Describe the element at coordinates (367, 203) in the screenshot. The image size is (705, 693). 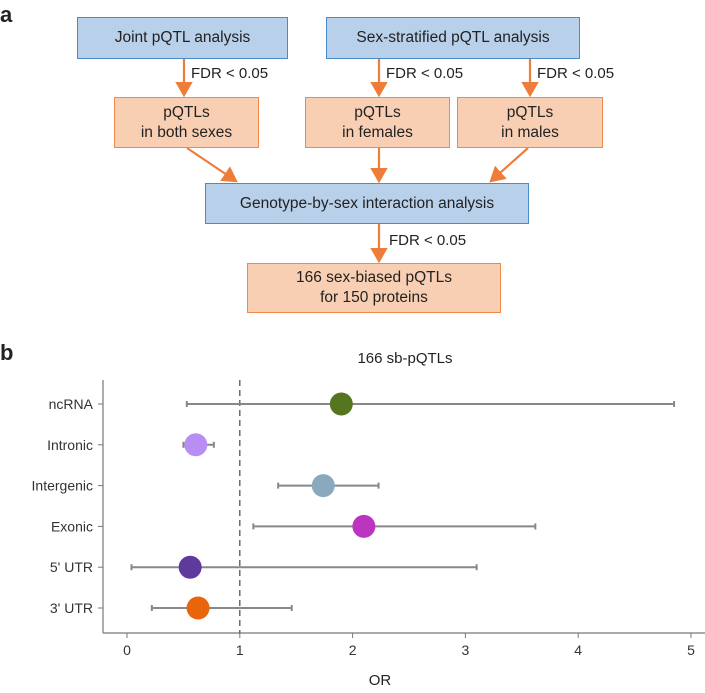
I see `interaction-box: Genotype-by-sex interaction analysis` at that location.